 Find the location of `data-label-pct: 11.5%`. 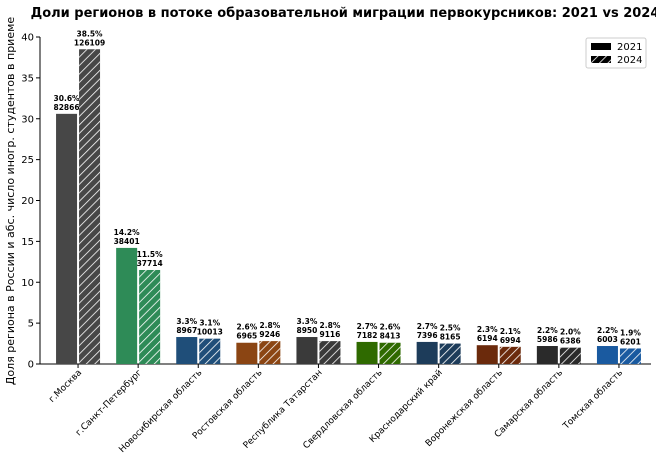

data-label-pct: 11.5% is located at coordinates (150, 254).